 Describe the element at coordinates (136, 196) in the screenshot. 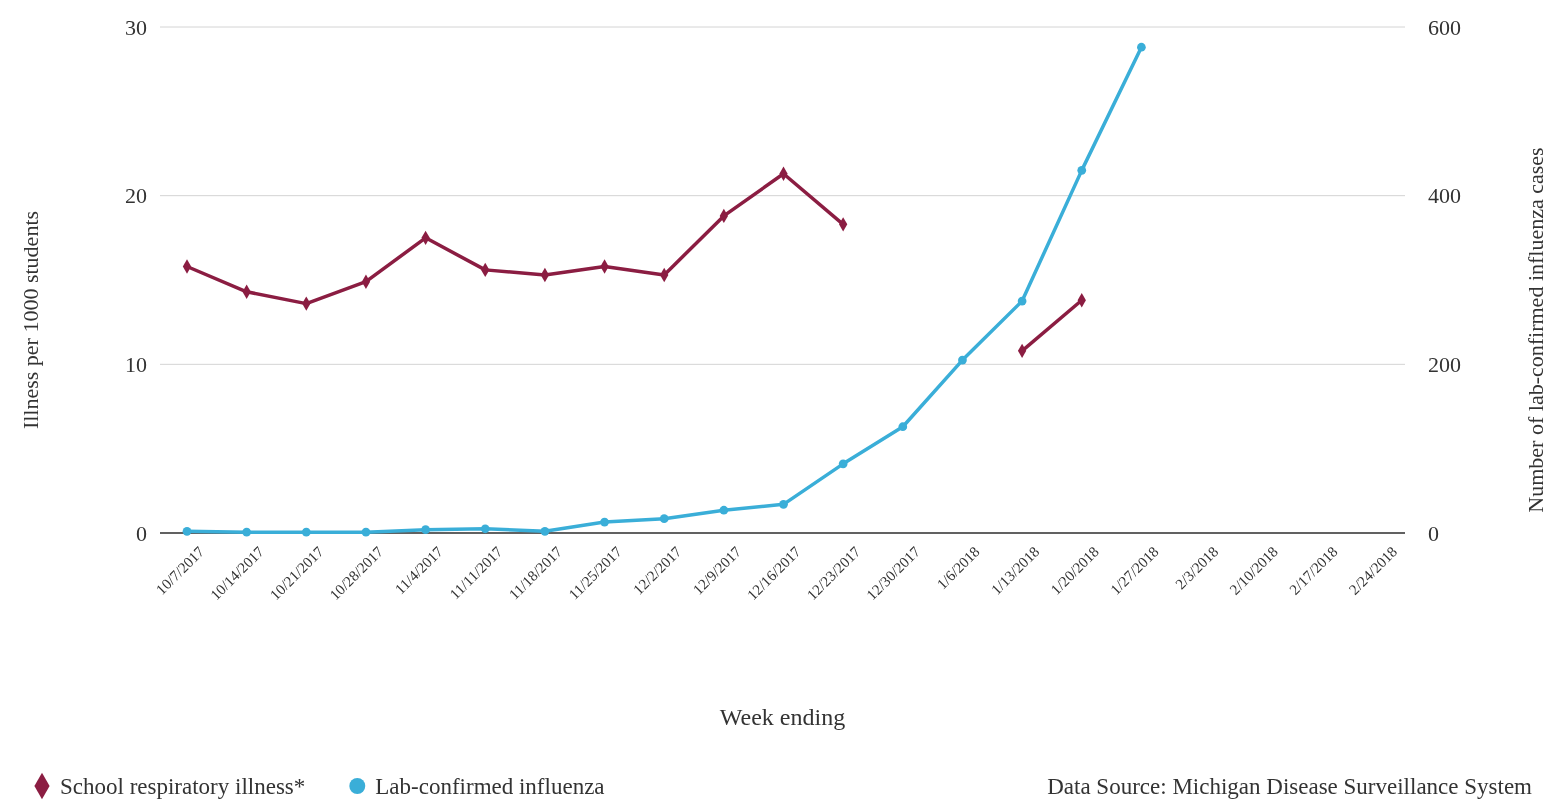

I see `y-tick-label: 20` at that location.